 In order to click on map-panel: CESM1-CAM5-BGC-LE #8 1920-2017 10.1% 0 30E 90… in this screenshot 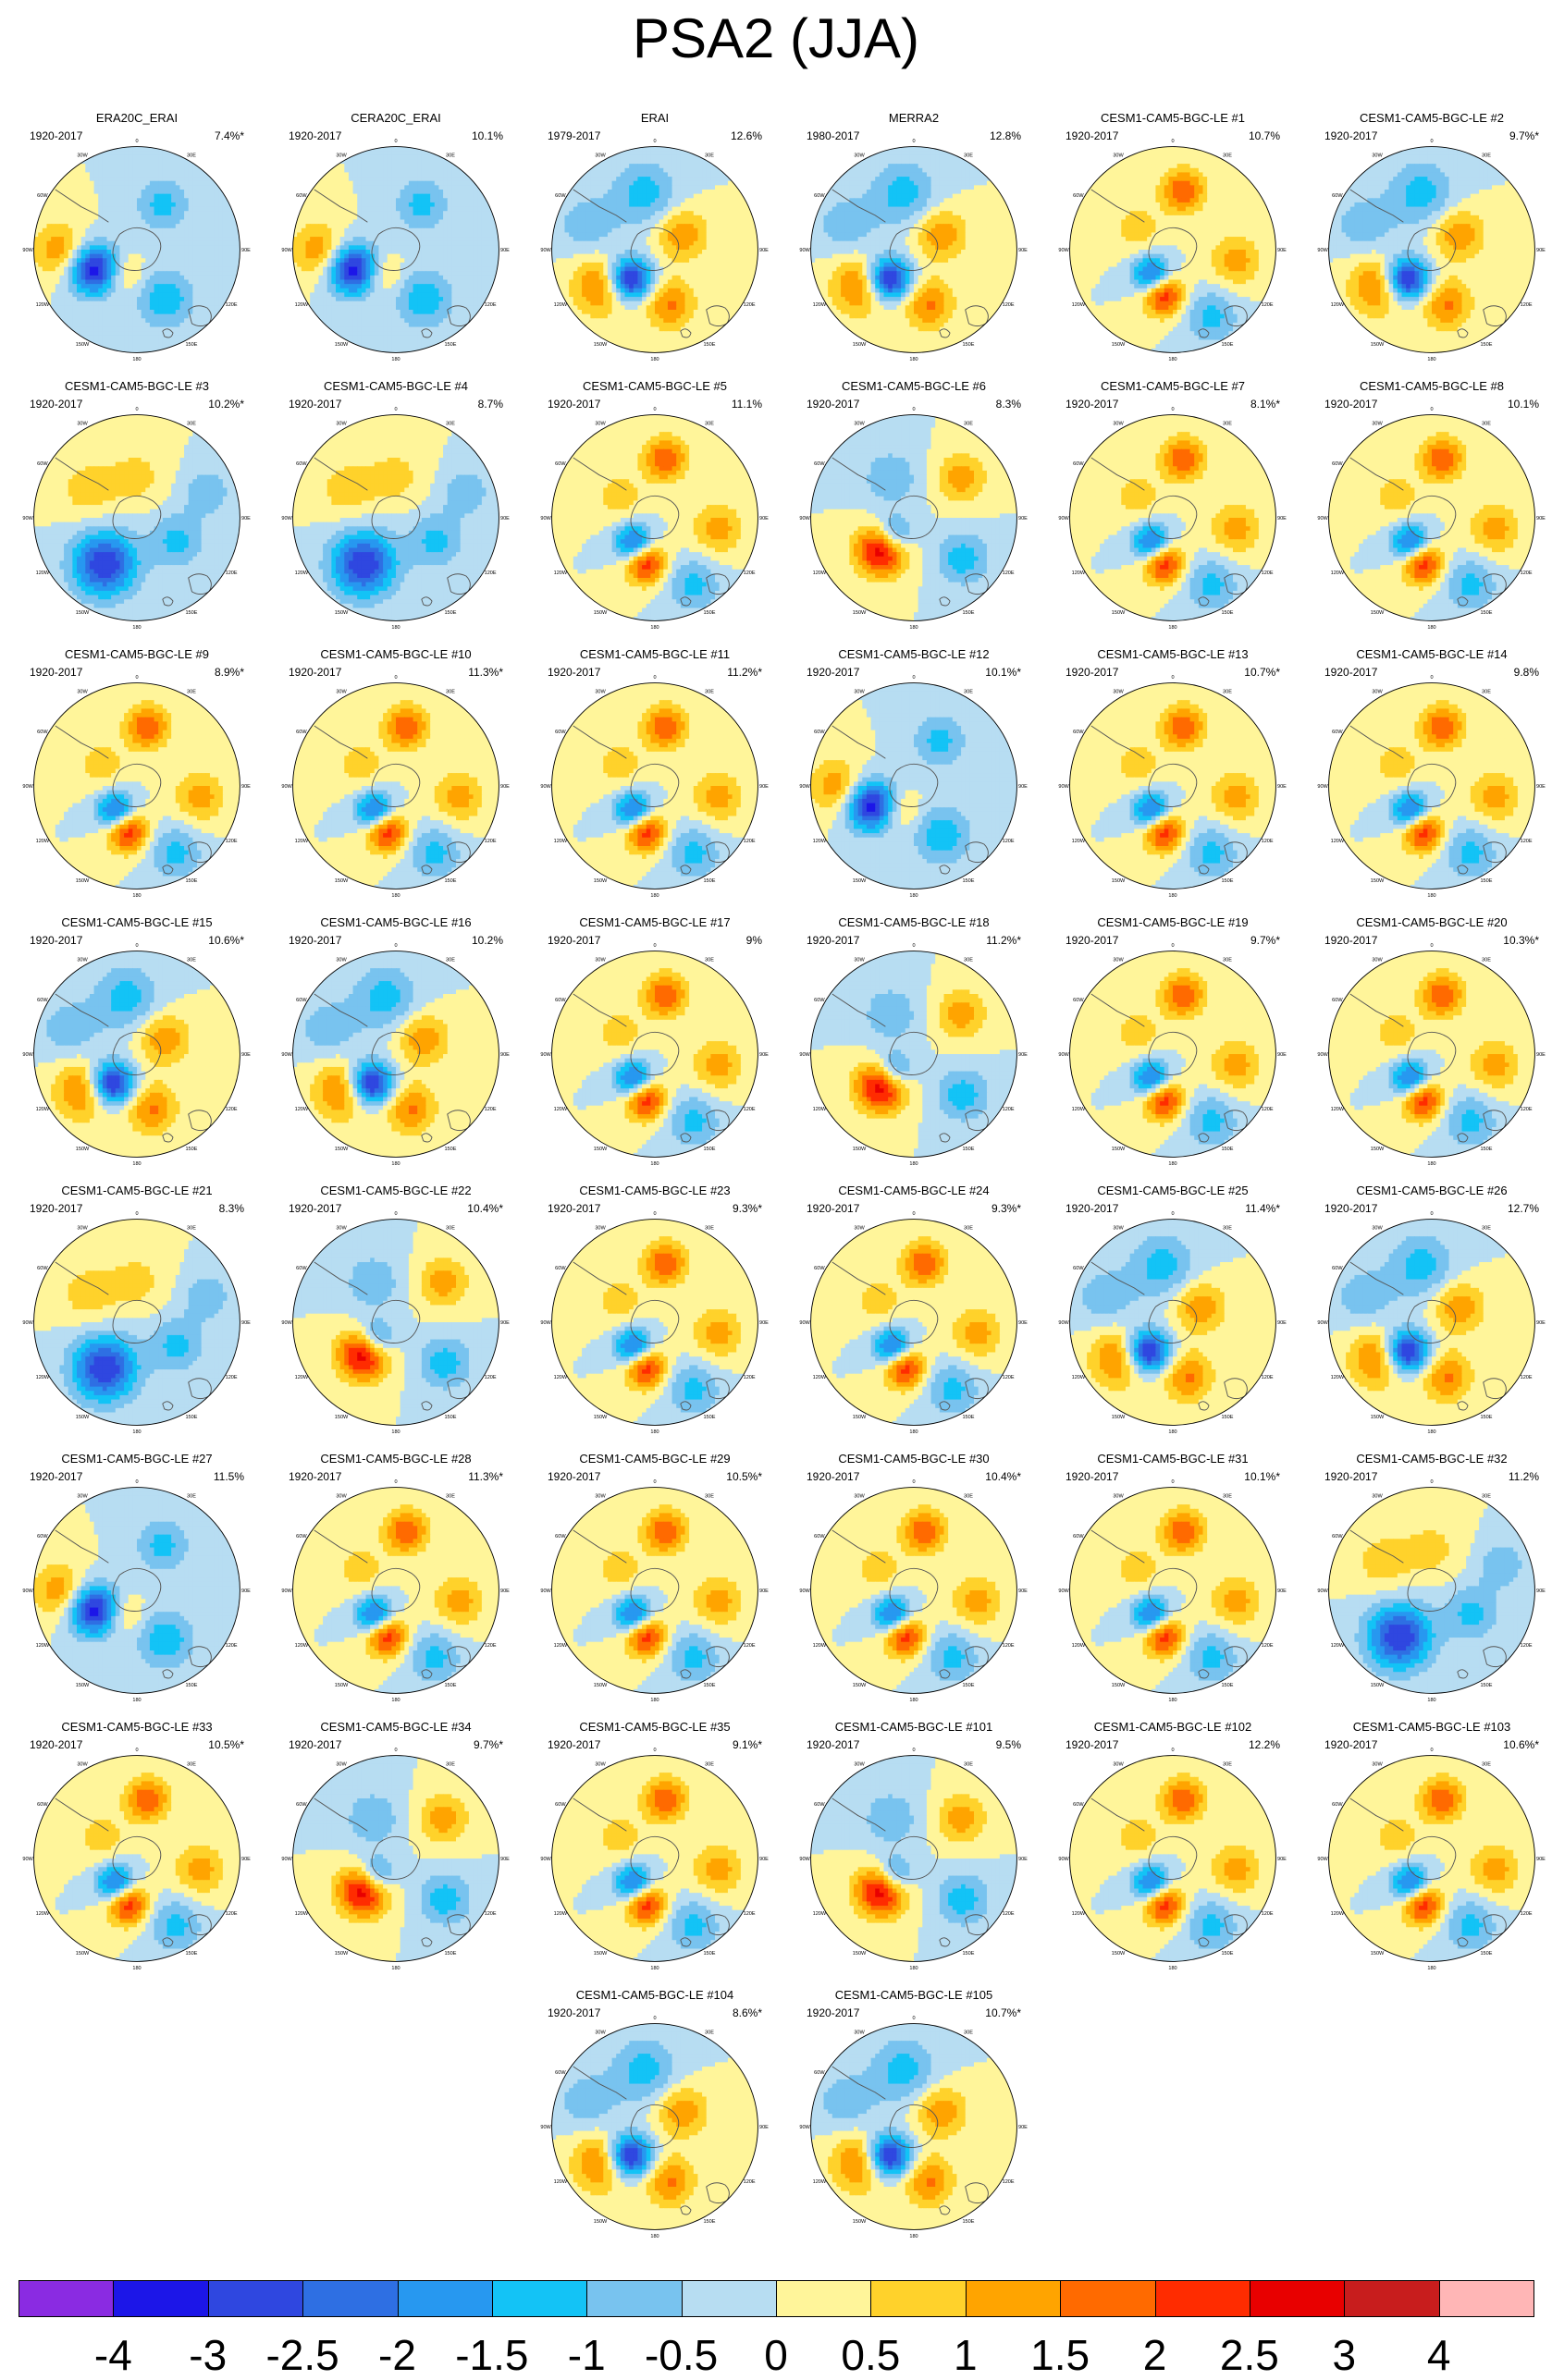, I will do `click(1432, 511)`.